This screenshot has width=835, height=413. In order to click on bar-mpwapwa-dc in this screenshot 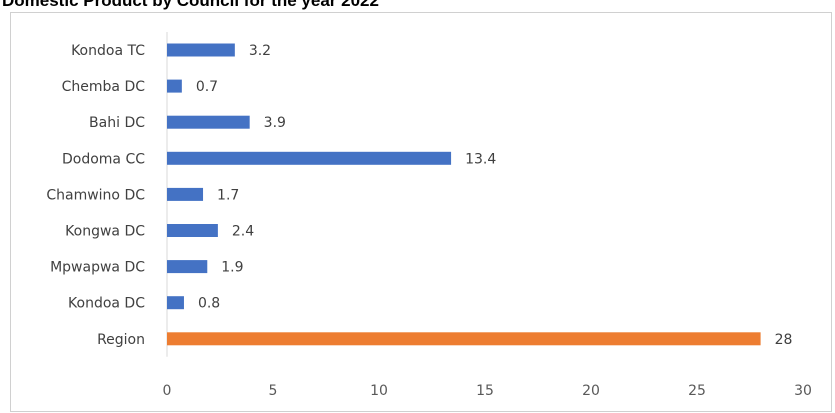, I will do `click(187, 267)`.